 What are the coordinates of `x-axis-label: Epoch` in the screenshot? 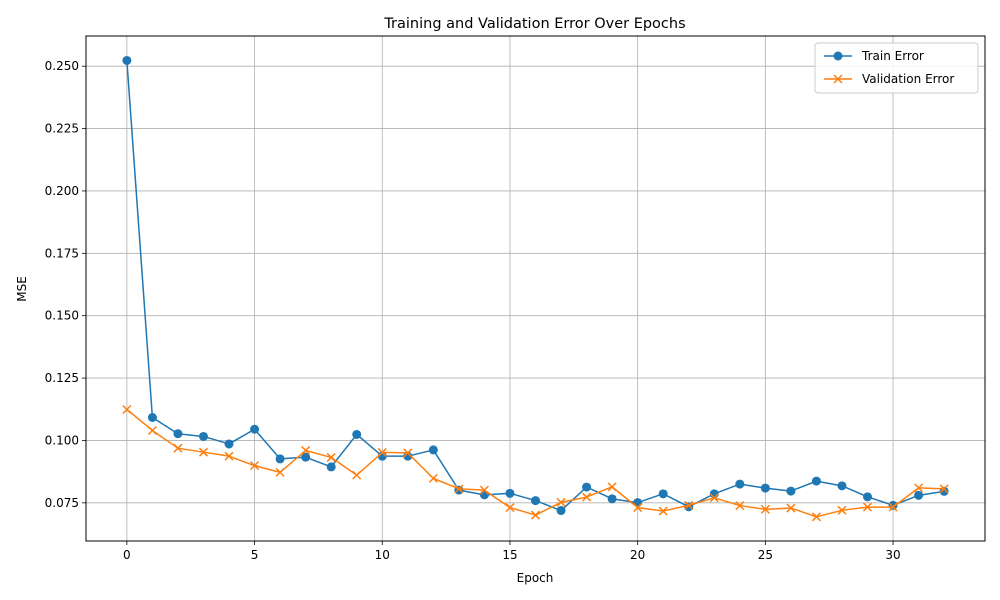 It's located at (535, 578).